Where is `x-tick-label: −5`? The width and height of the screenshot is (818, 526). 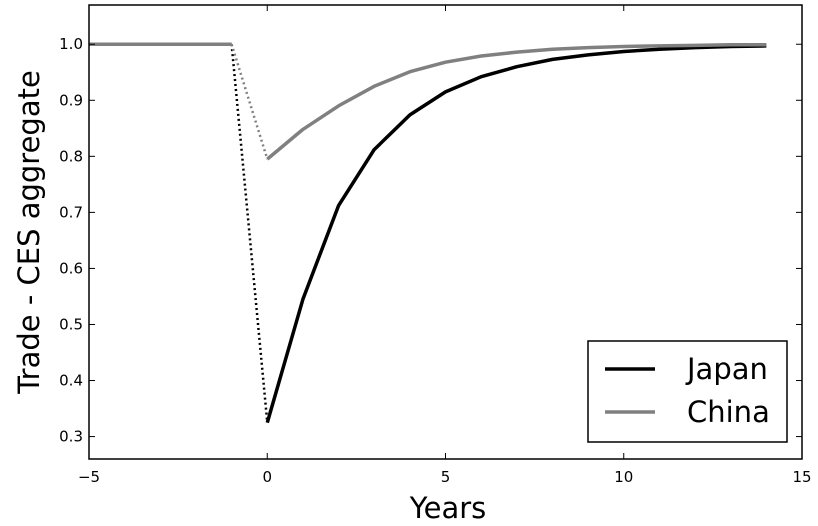
x-tick-label: −5 is located at coordinates (89, 477).